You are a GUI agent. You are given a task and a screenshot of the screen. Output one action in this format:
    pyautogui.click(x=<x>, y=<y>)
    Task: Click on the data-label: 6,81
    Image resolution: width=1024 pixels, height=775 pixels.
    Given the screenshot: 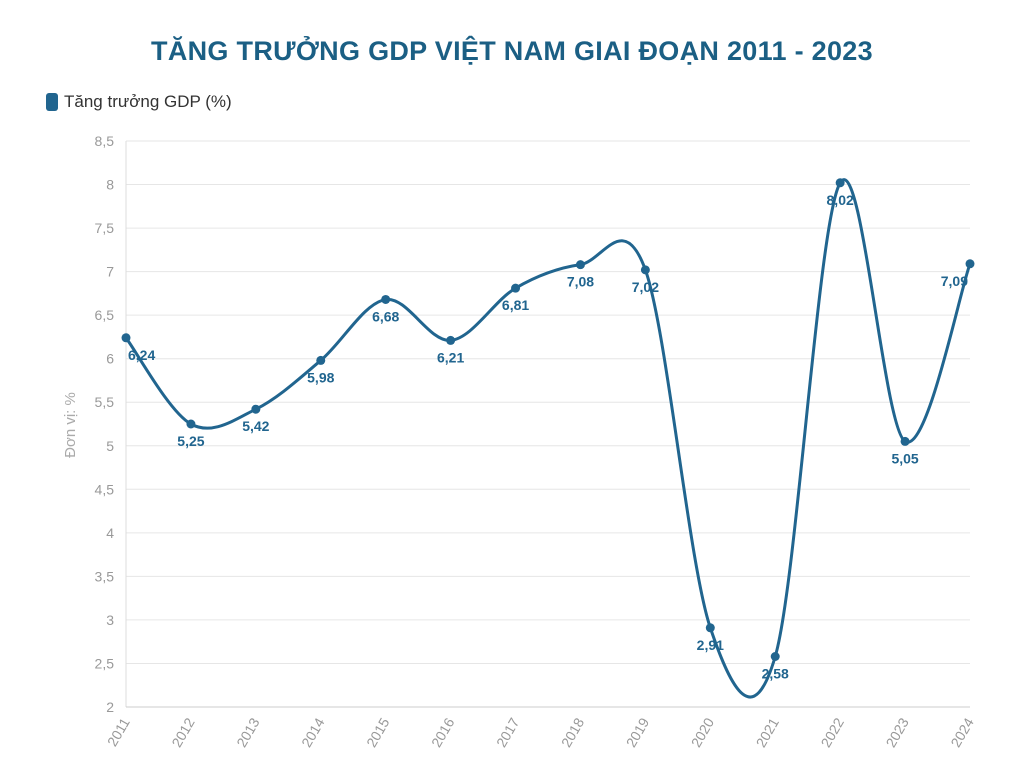 What is the action you would take?
    pyautogui.click(x=515, y=305)
    